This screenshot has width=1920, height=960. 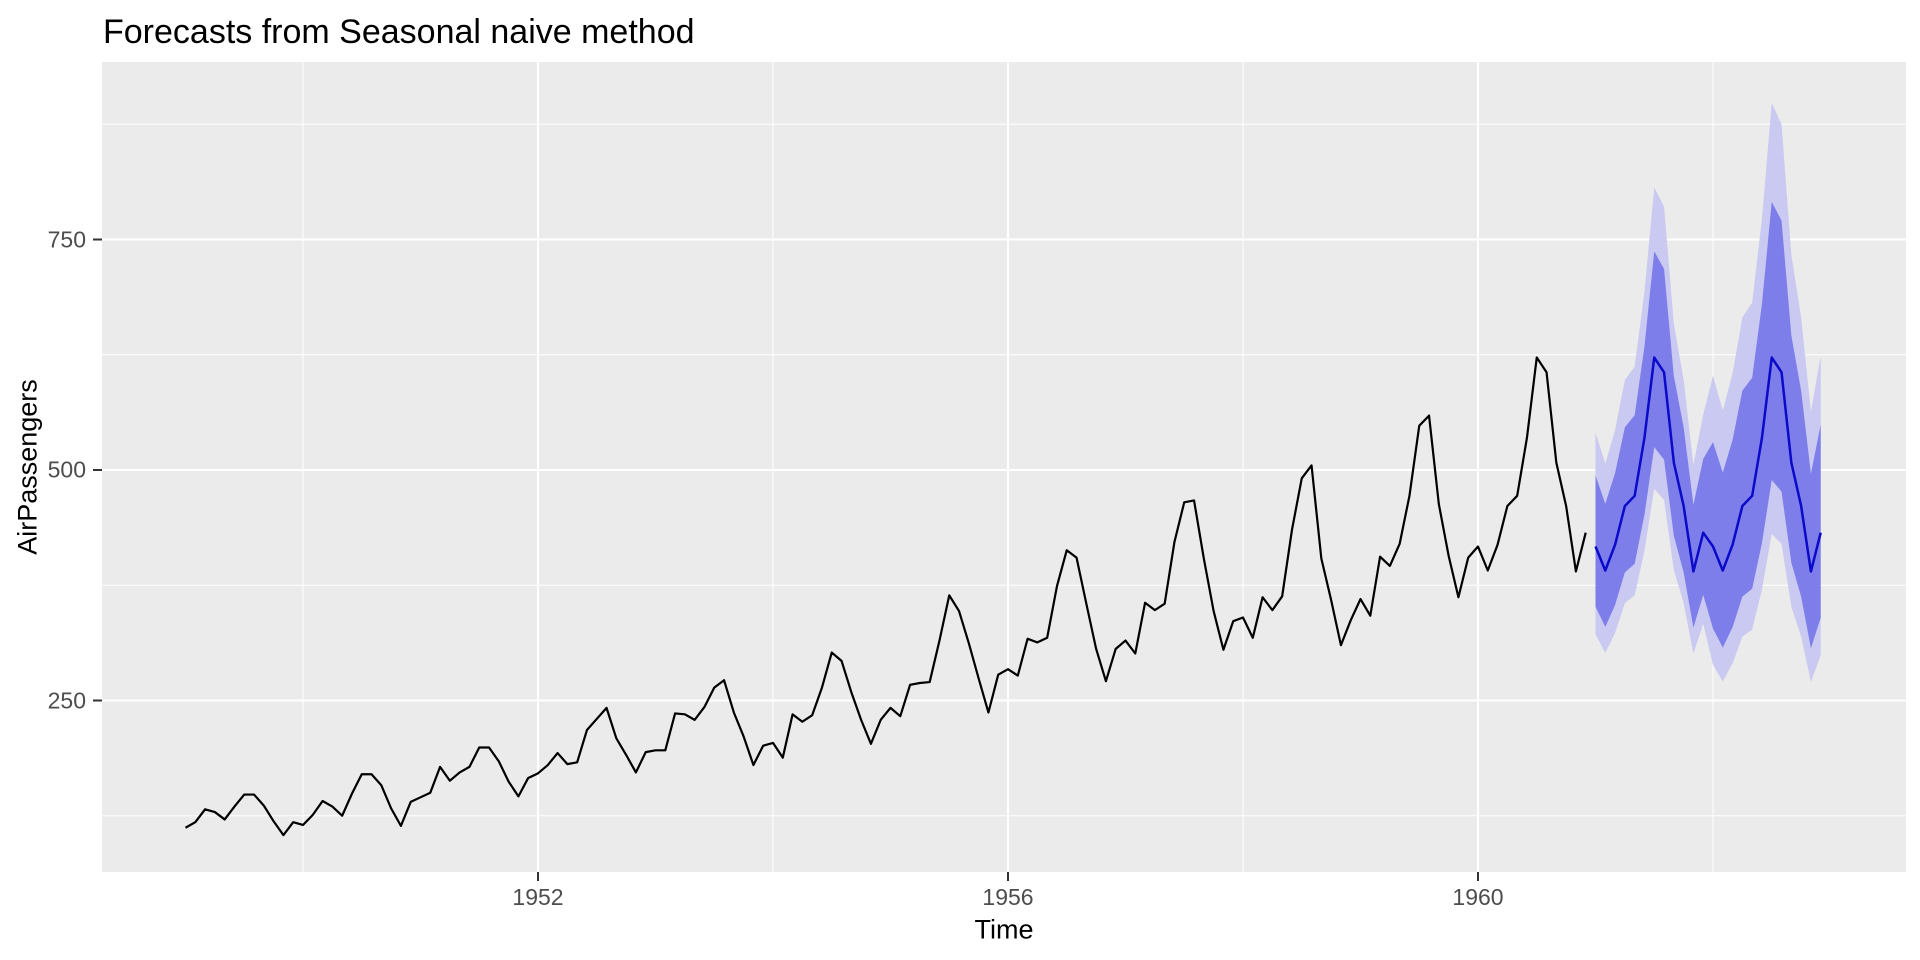 What do you see at coordinates (1478, 897) in the screenshot?
I see `x-tick-label: 1960` at bounding box center [1478, 897].